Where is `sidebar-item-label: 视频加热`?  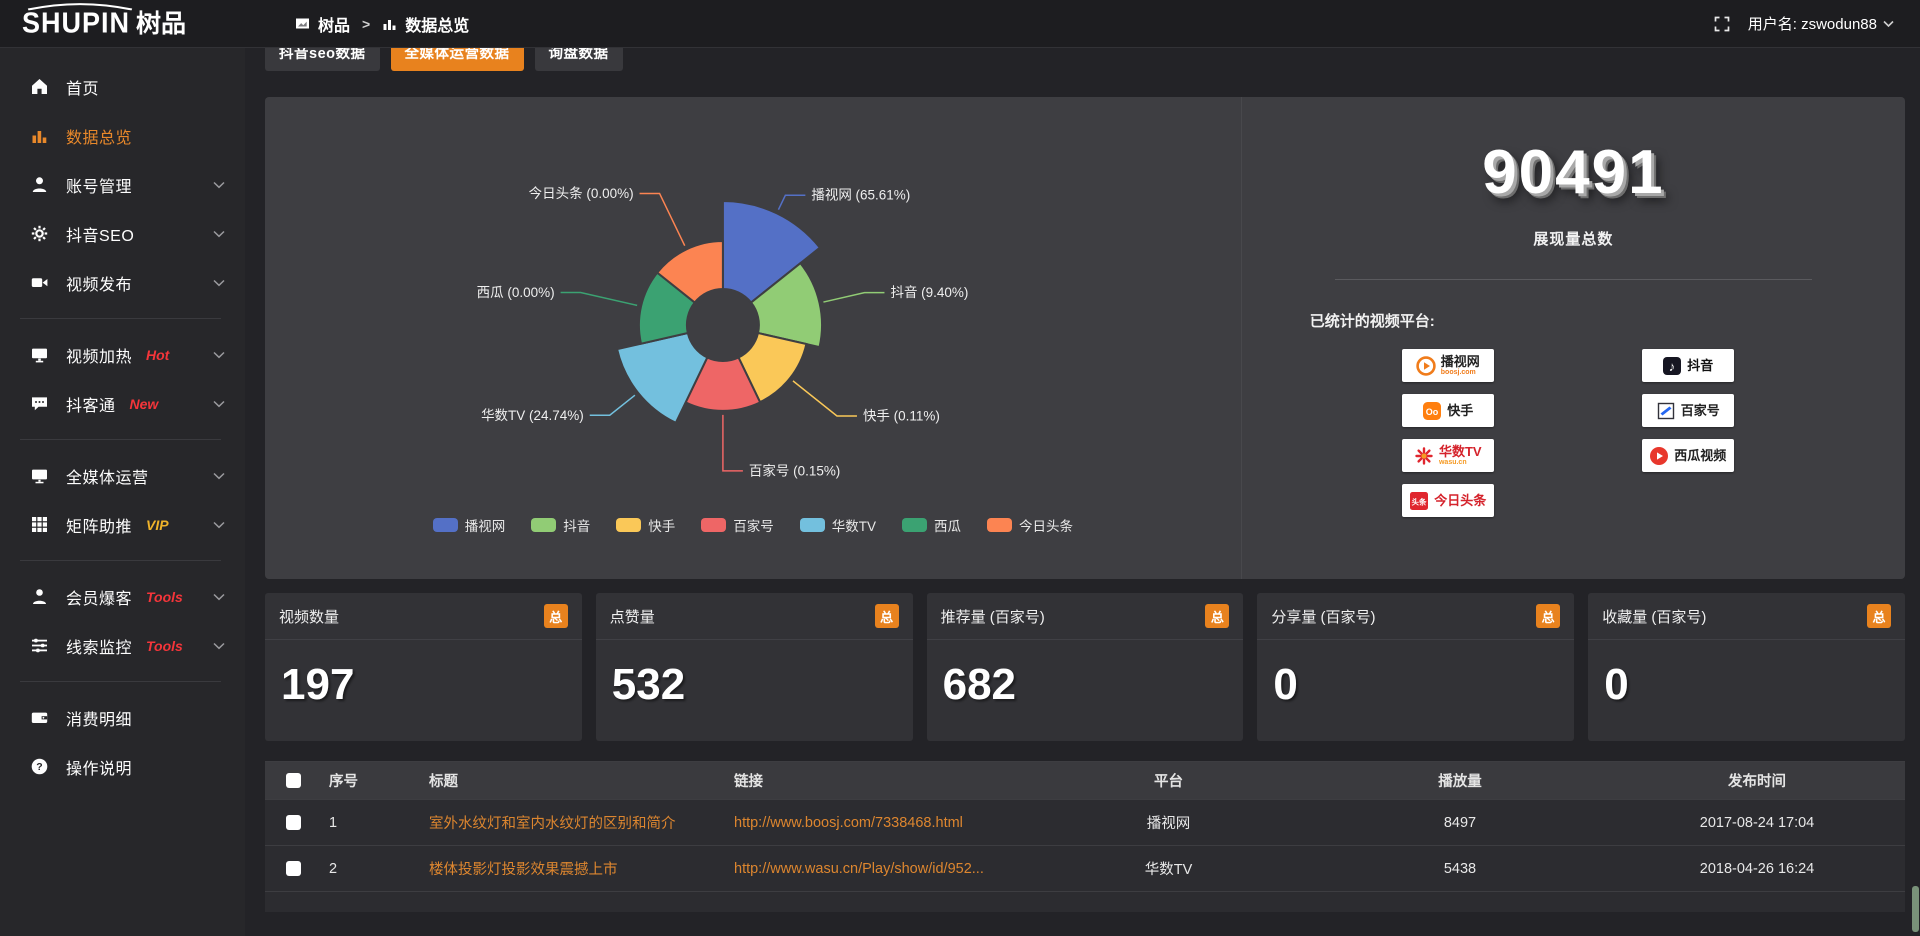 sidebar-item-label: 视频加热 is located at coordinates (99, 357).